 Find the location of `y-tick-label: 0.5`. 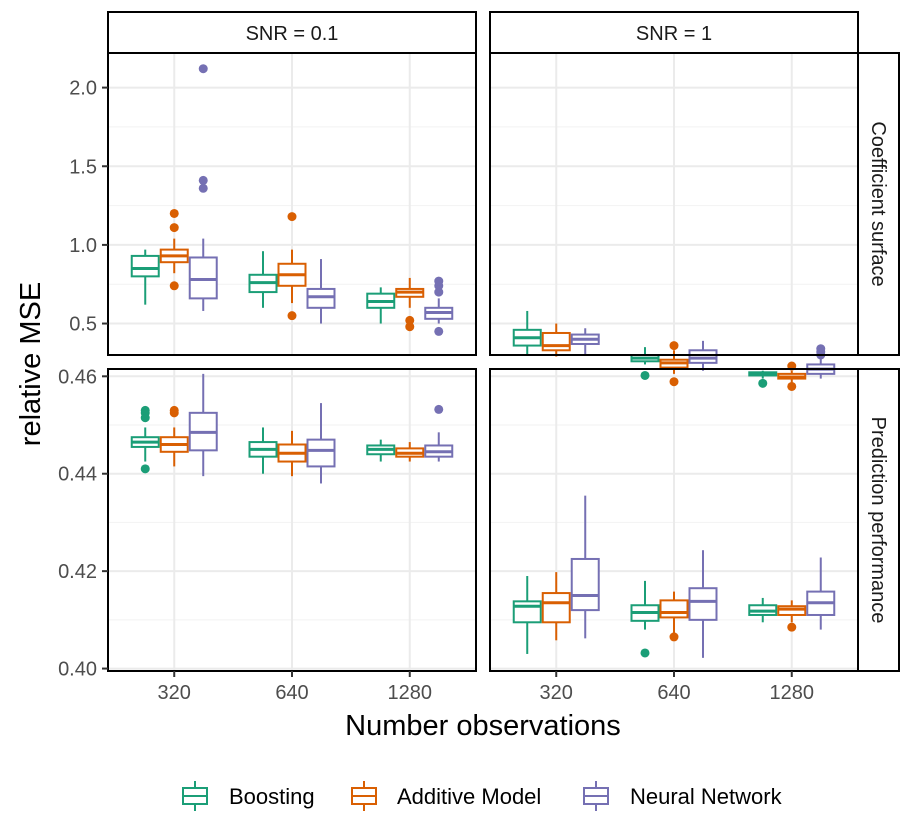

y-tick-label: 0.5 is located at coordinates (83, 325).